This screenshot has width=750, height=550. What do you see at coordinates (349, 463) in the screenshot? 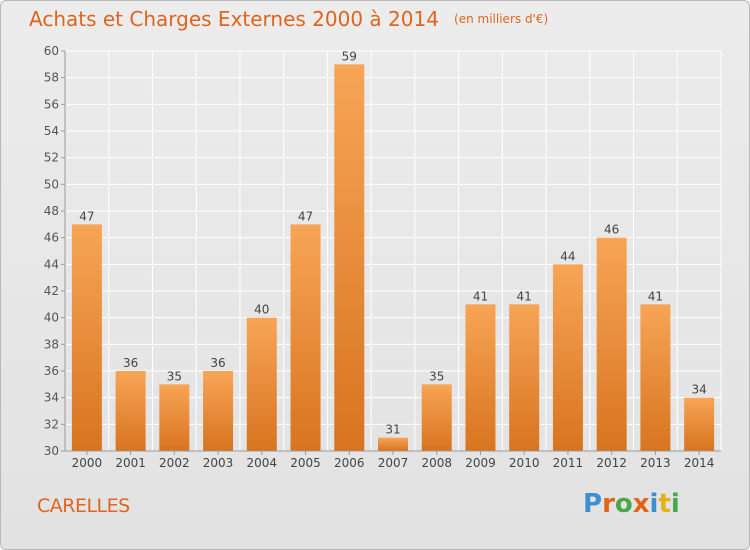
I see `x-tick-label-2006: 2006` at bounding box center [349, 463].